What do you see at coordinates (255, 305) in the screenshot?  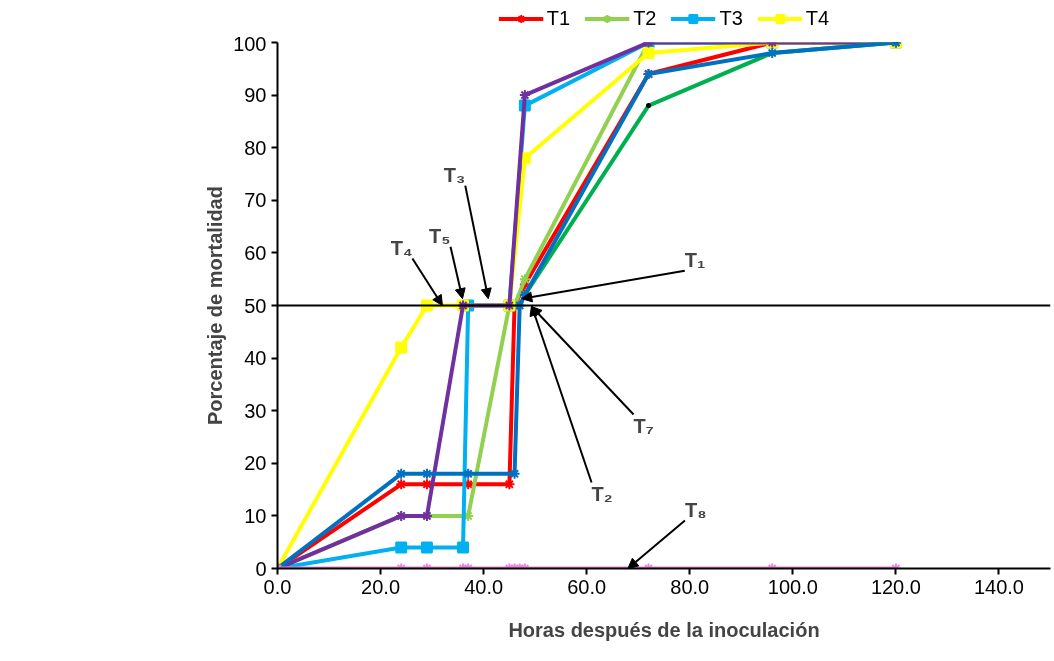 I see `y-tick-label: 50` at bounding box center [255, 305].